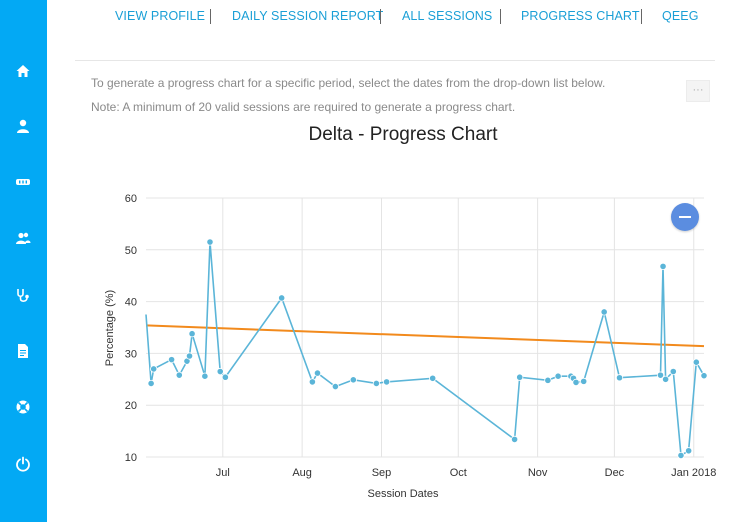 The height and width of the screenshot is (522, 745). I want to click on x-tick-label: Oct, so click(458, 473).